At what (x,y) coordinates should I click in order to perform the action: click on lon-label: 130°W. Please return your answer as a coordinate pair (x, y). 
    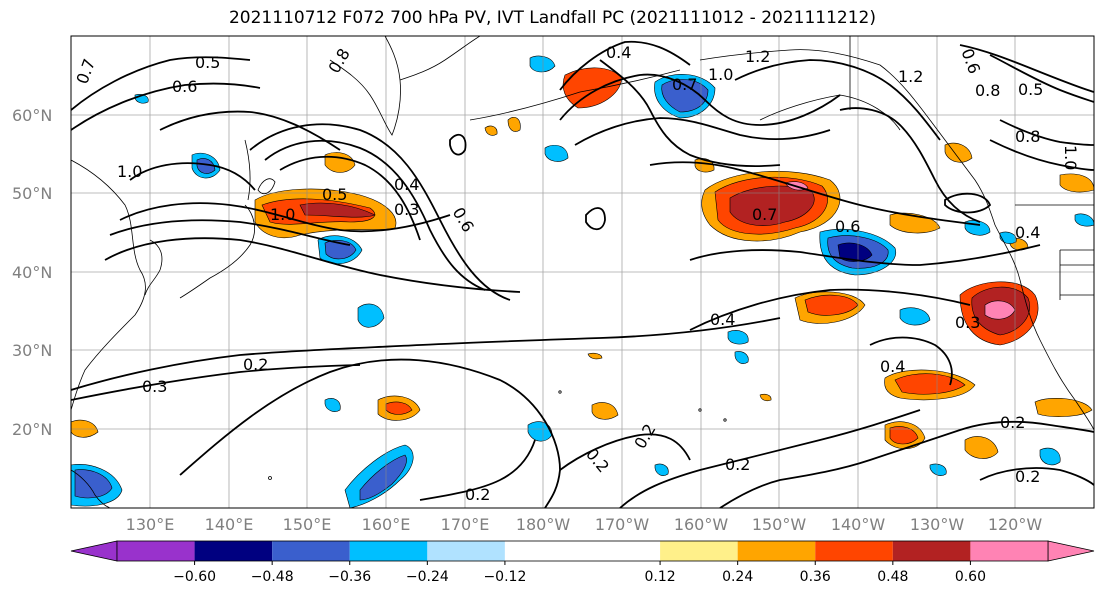
    Looking at the image, I should click on (937, 524).